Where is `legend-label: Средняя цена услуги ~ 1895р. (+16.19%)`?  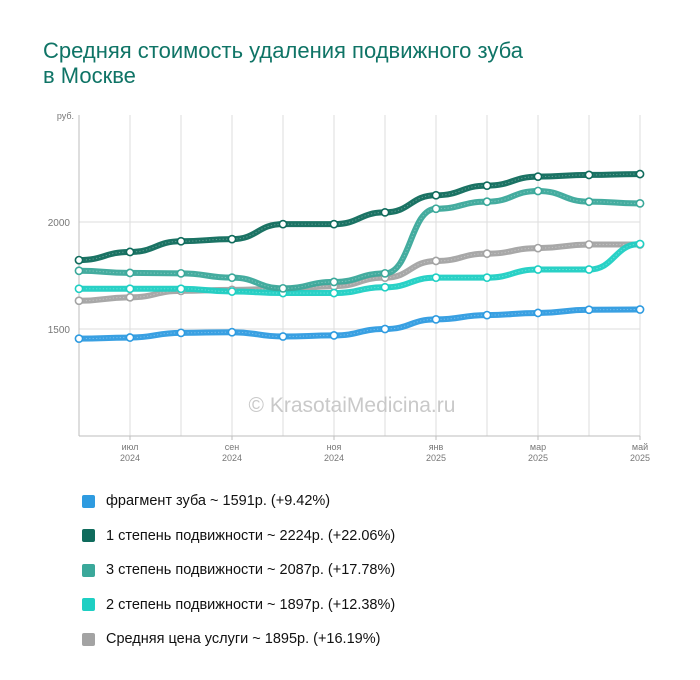 legend-label: Средняя цена услуги ~ 1895р. (+16.19%) is located at coordinates (243, 639).